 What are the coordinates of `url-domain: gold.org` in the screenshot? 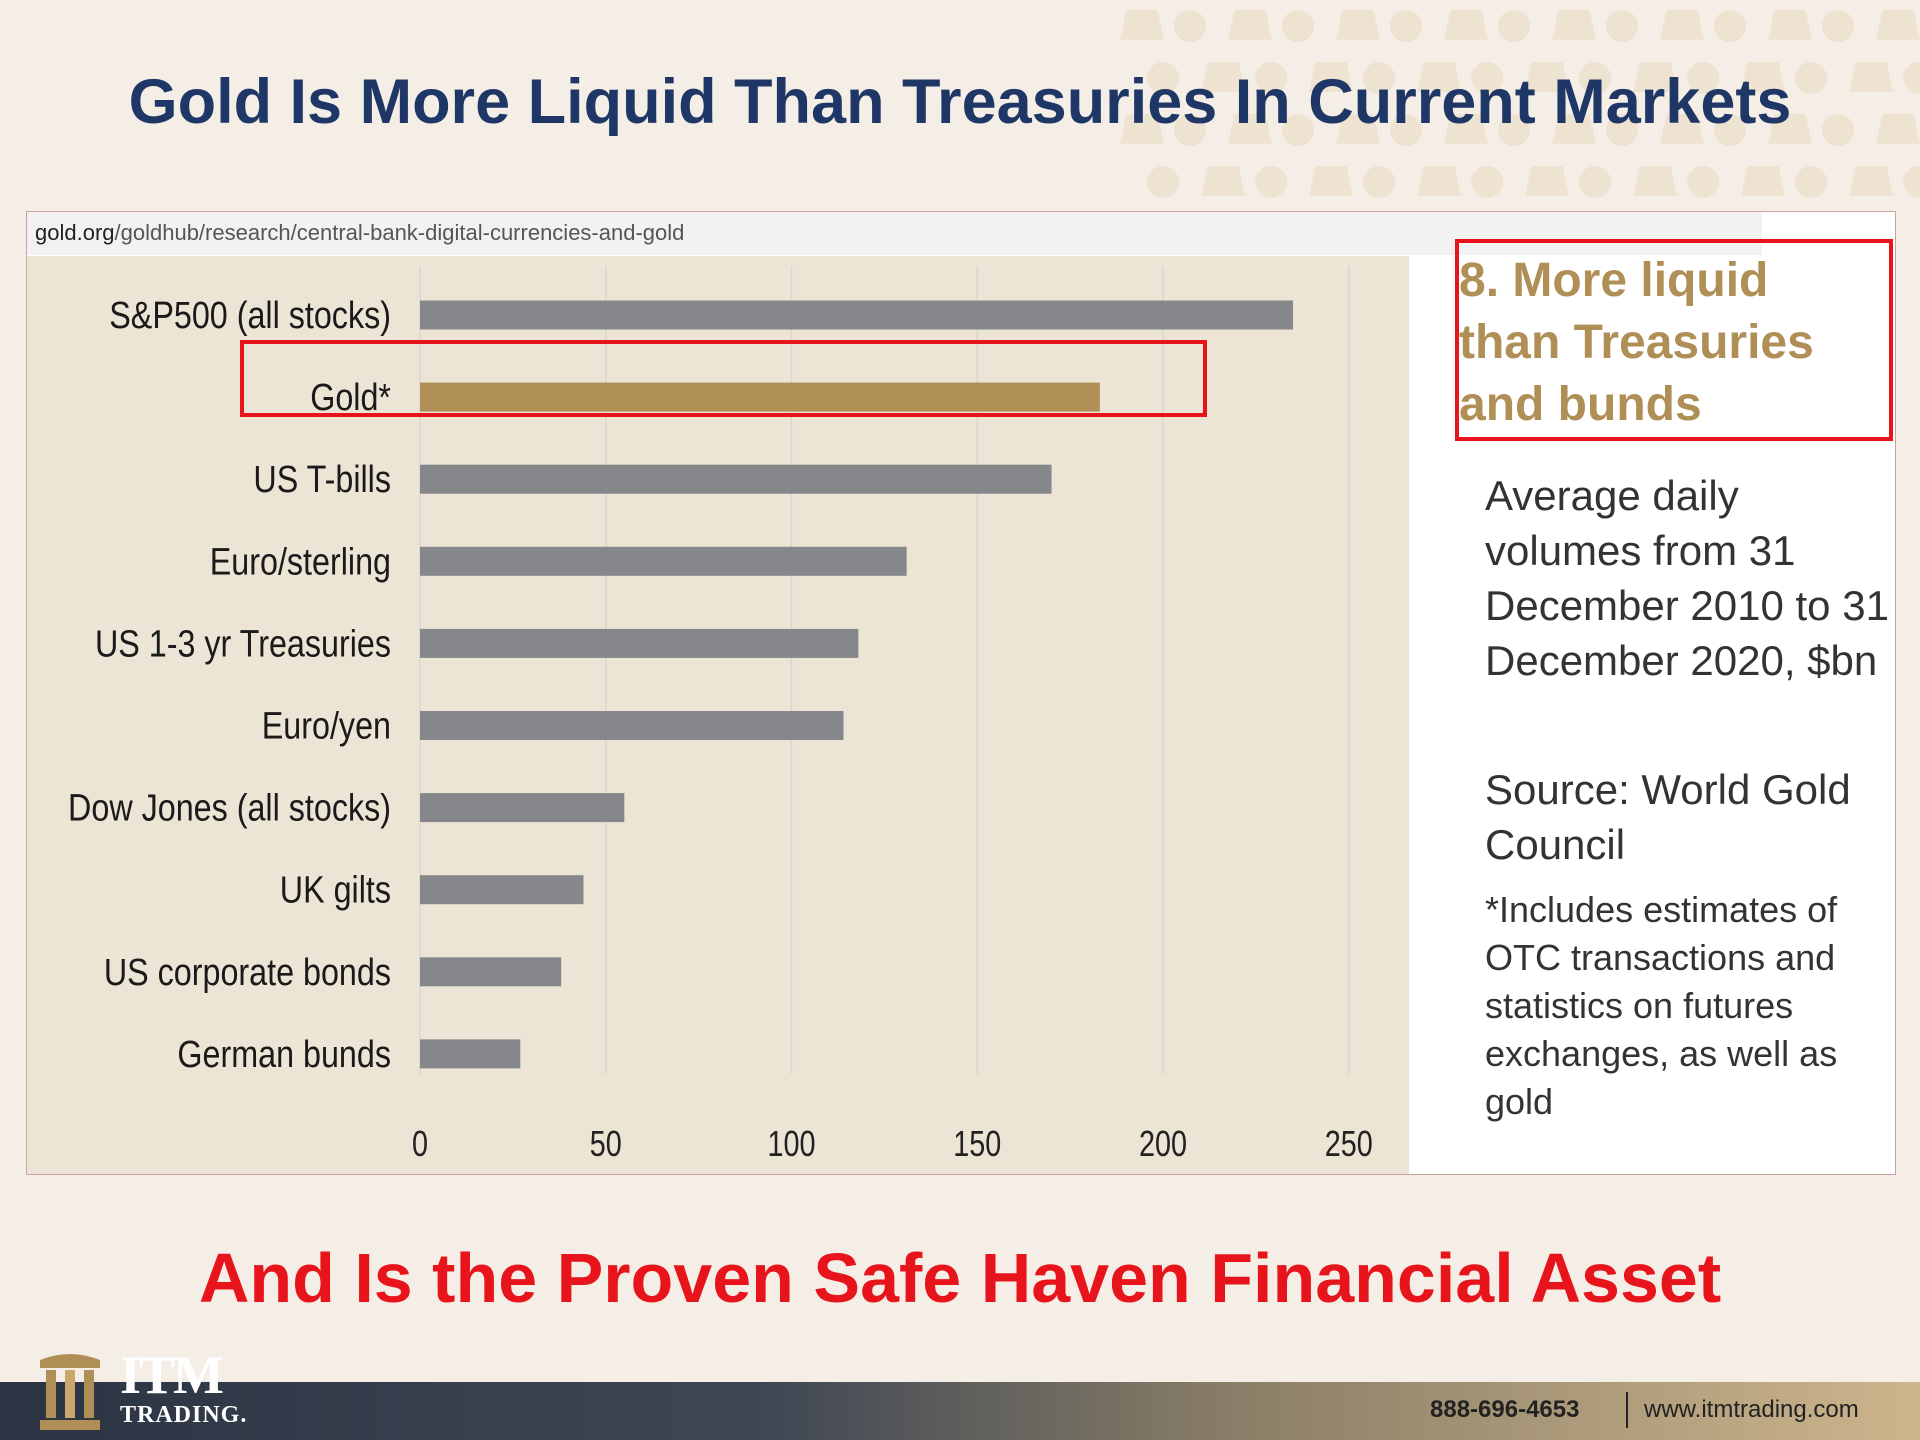 It's located at (75, 232).